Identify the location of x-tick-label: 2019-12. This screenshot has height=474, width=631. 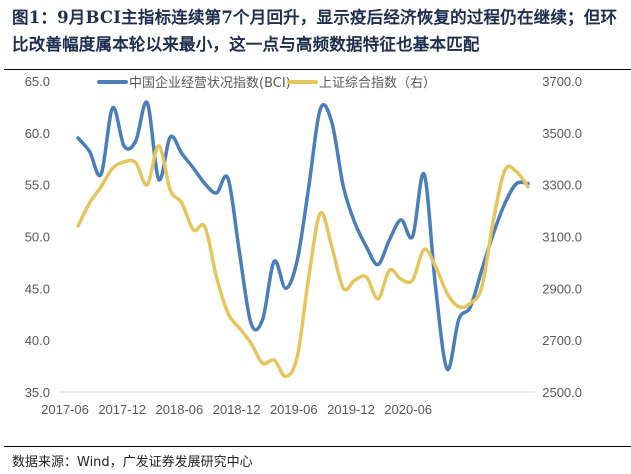
(351, 409).